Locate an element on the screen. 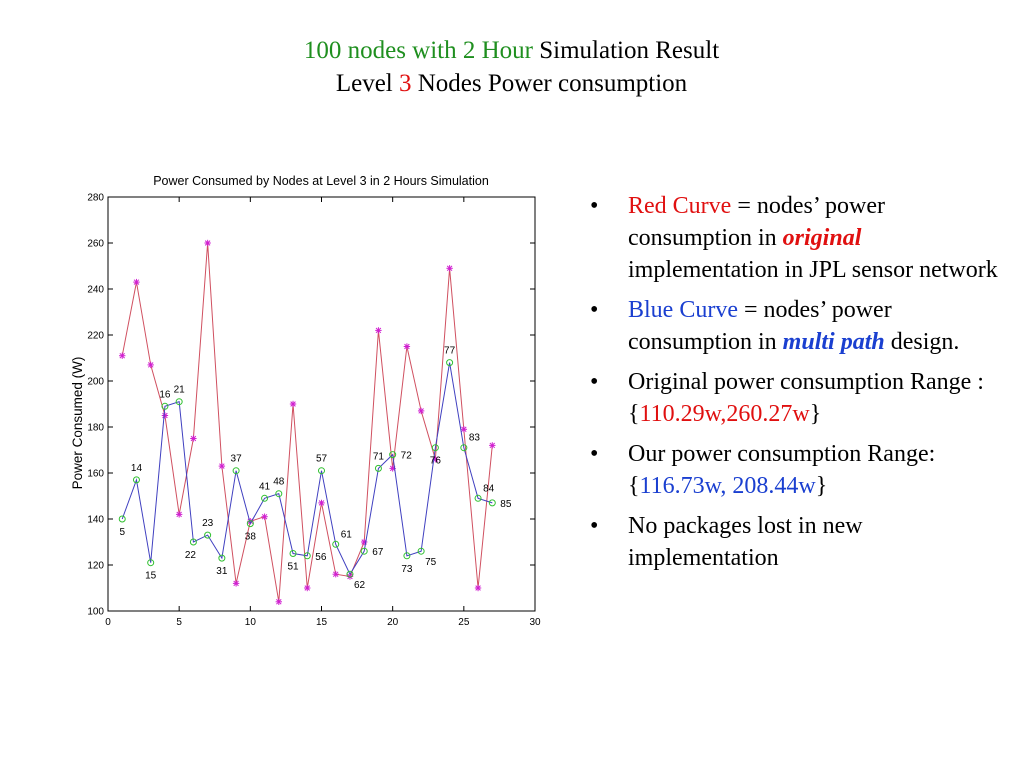 The image size is (1023, 767). y-tick-label: 200 is located at coordinates (95, 382).